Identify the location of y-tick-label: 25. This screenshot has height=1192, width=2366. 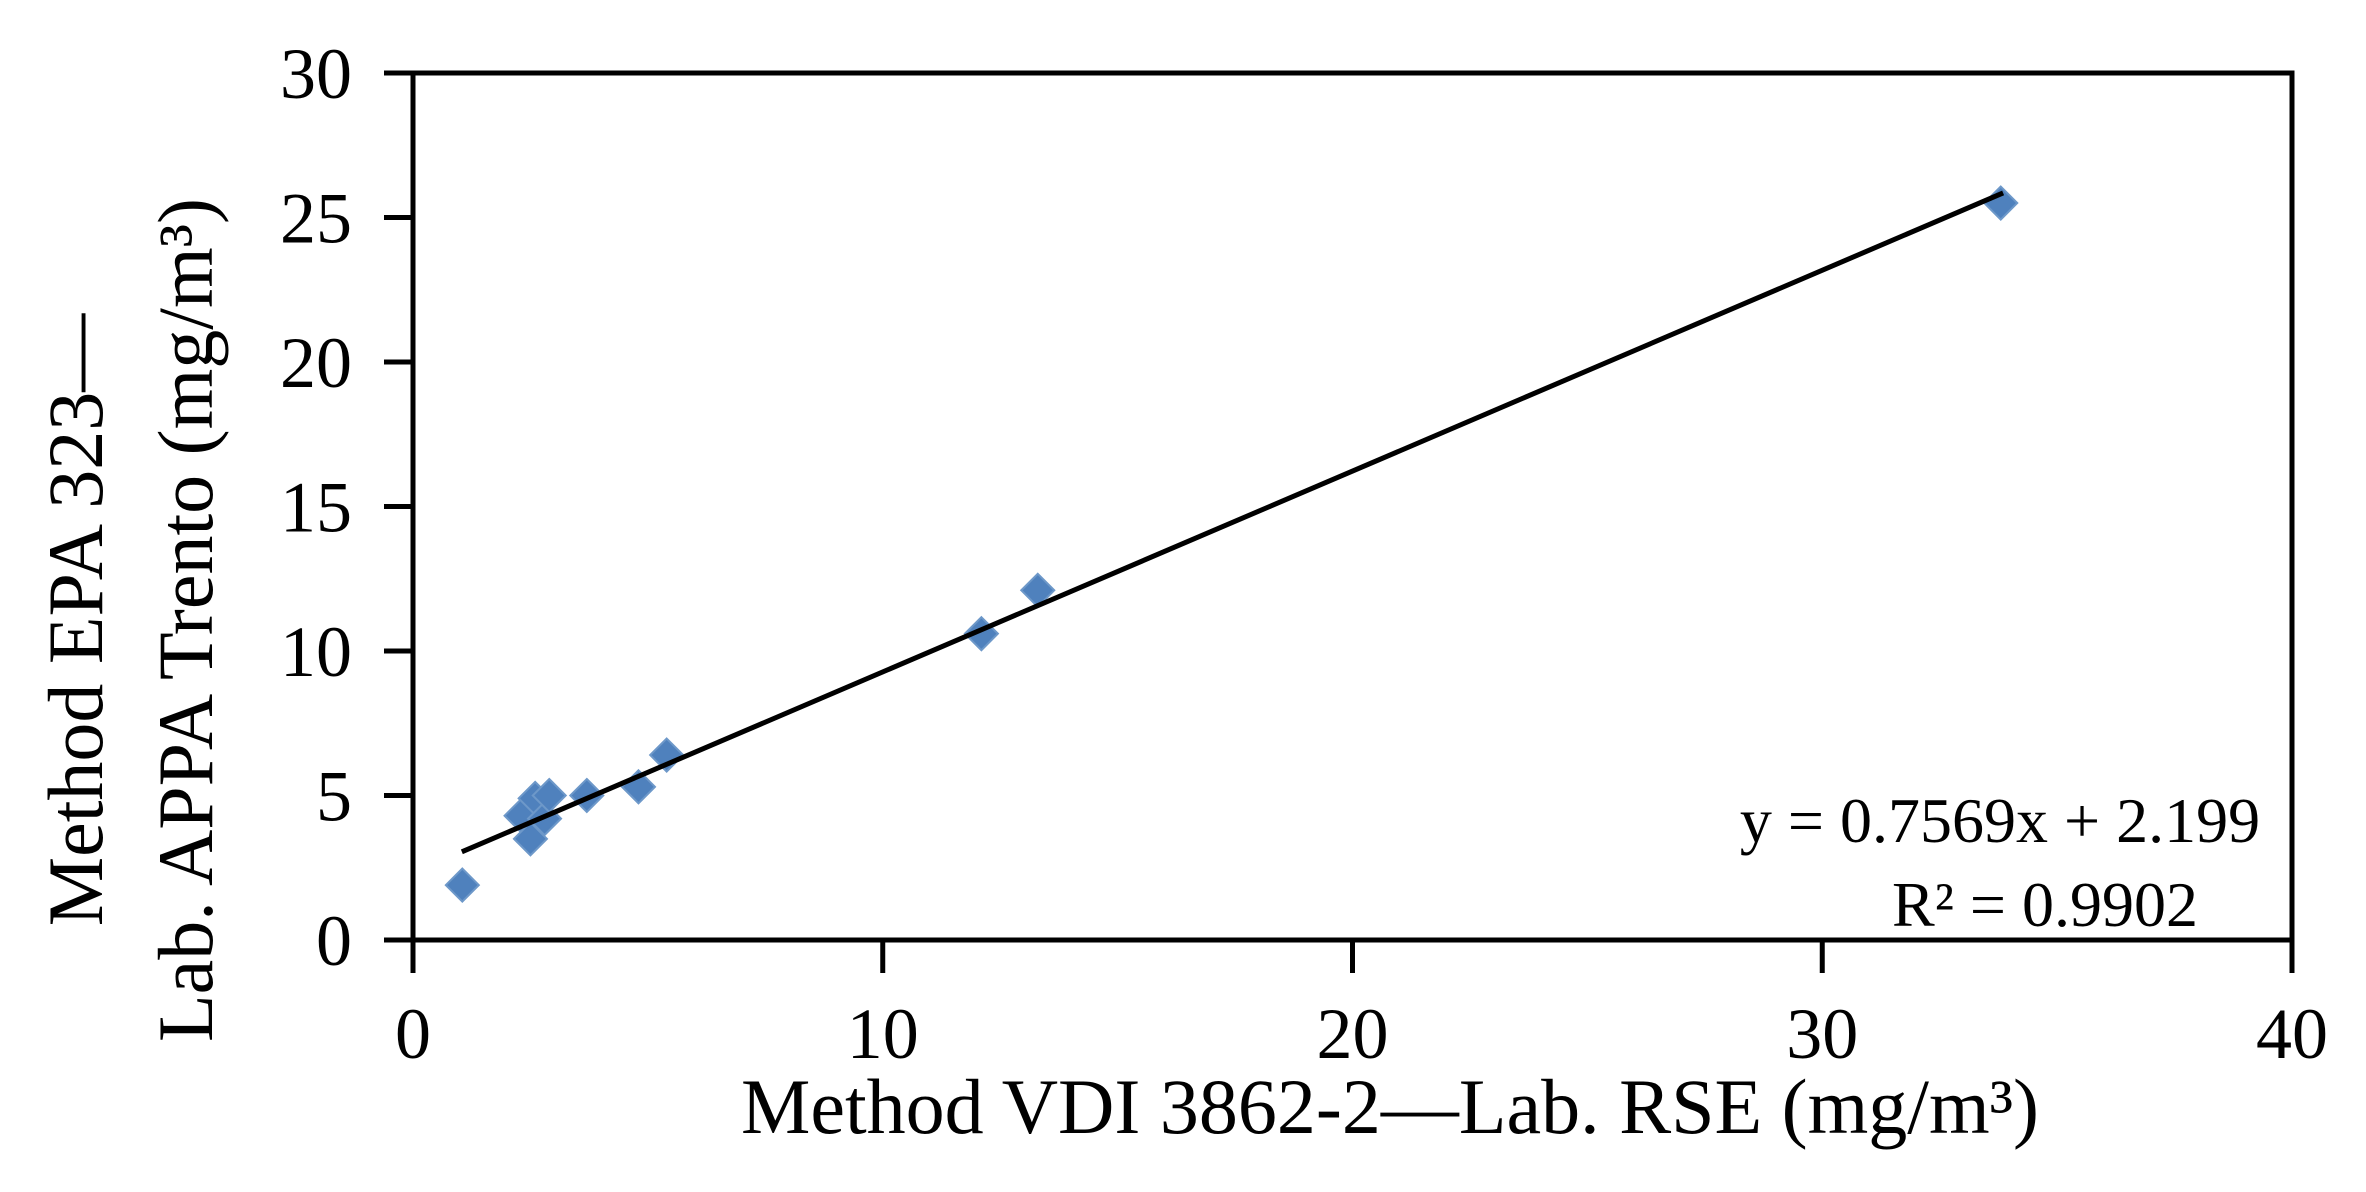
(316, 219).